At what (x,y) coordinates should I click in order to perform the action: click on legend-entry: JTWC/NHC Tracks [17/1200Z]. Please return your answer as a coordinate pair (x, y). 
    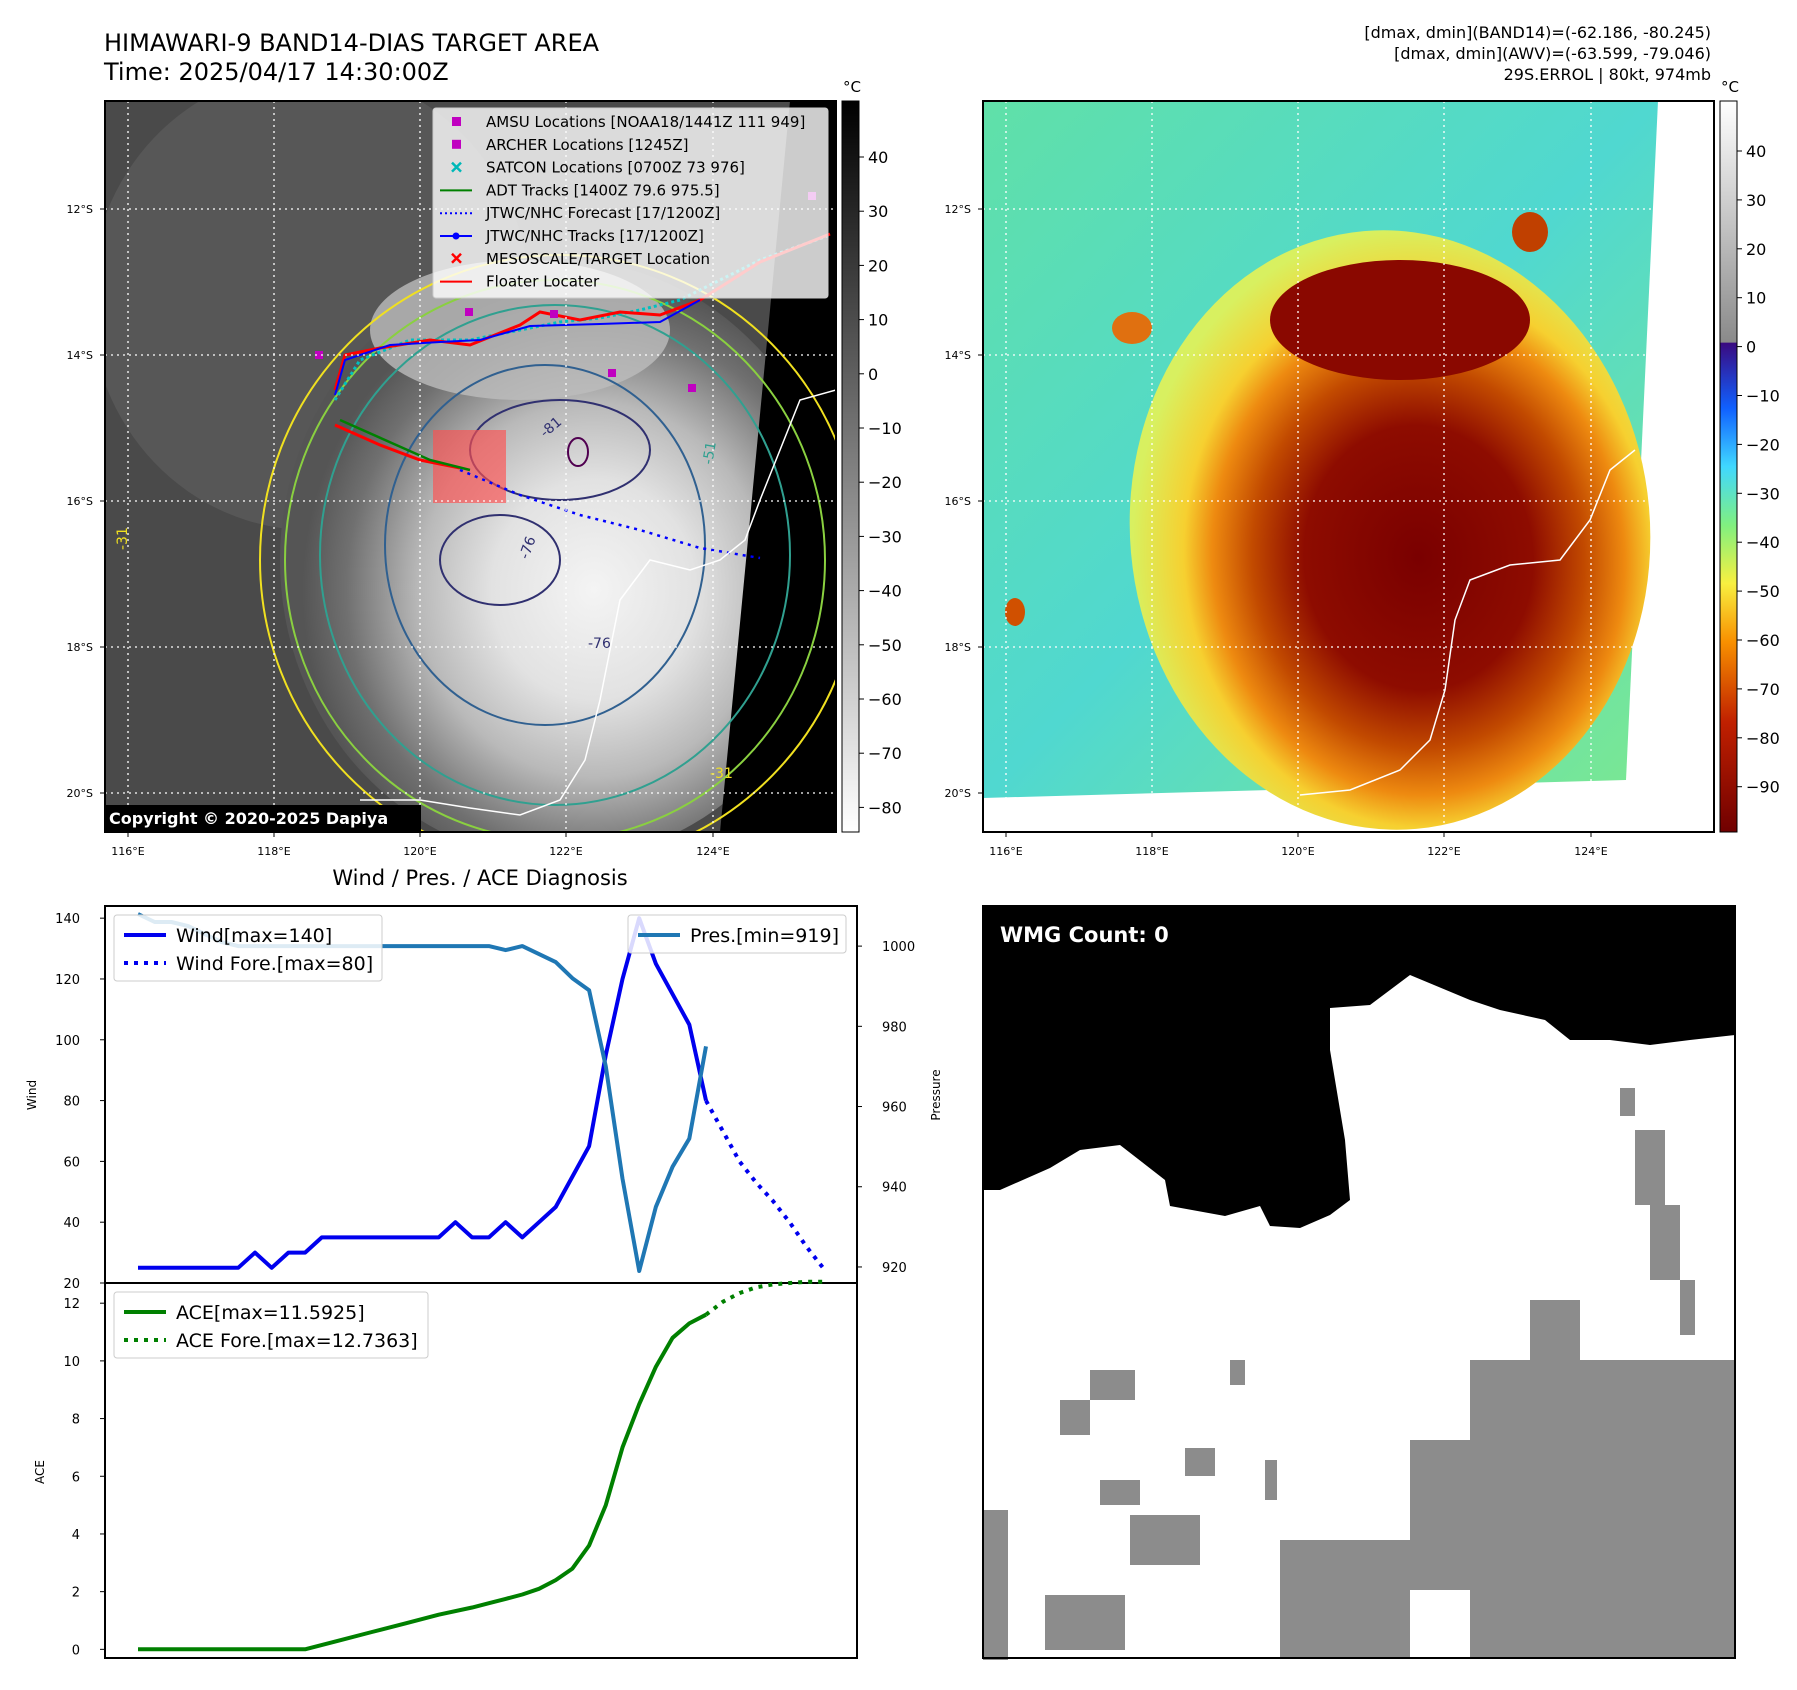
    Looking at the image, I should click on (572, 236).